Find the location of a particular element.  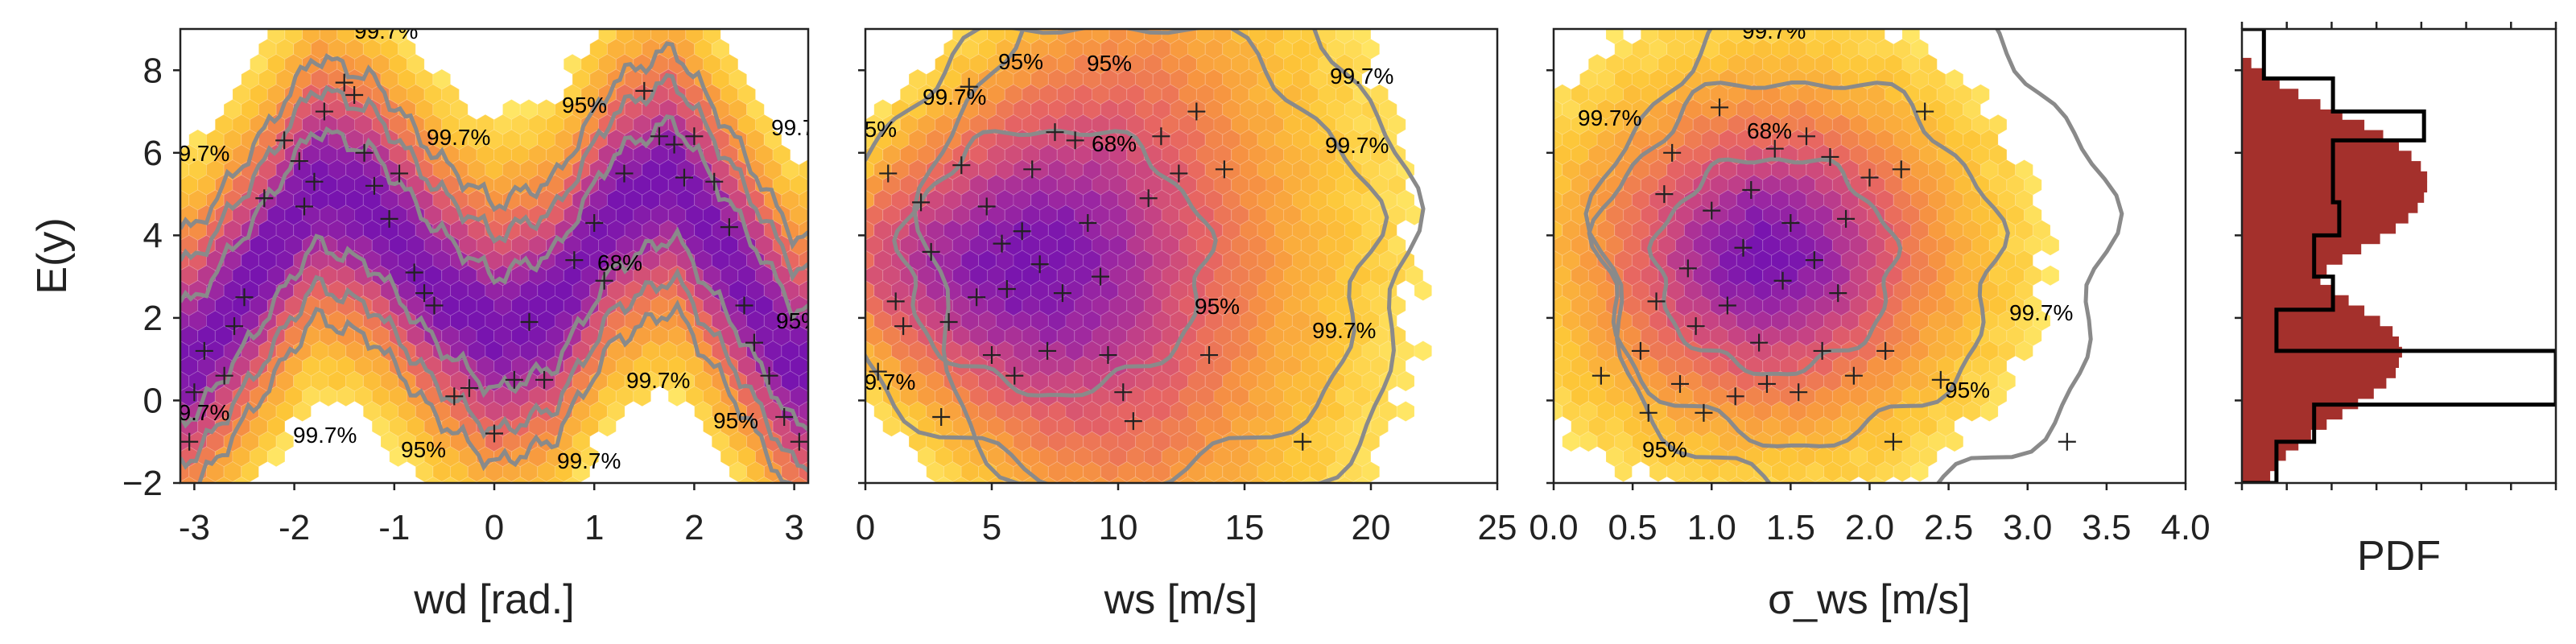

y-tick-label: −2 is located at coordinates (142, 483).